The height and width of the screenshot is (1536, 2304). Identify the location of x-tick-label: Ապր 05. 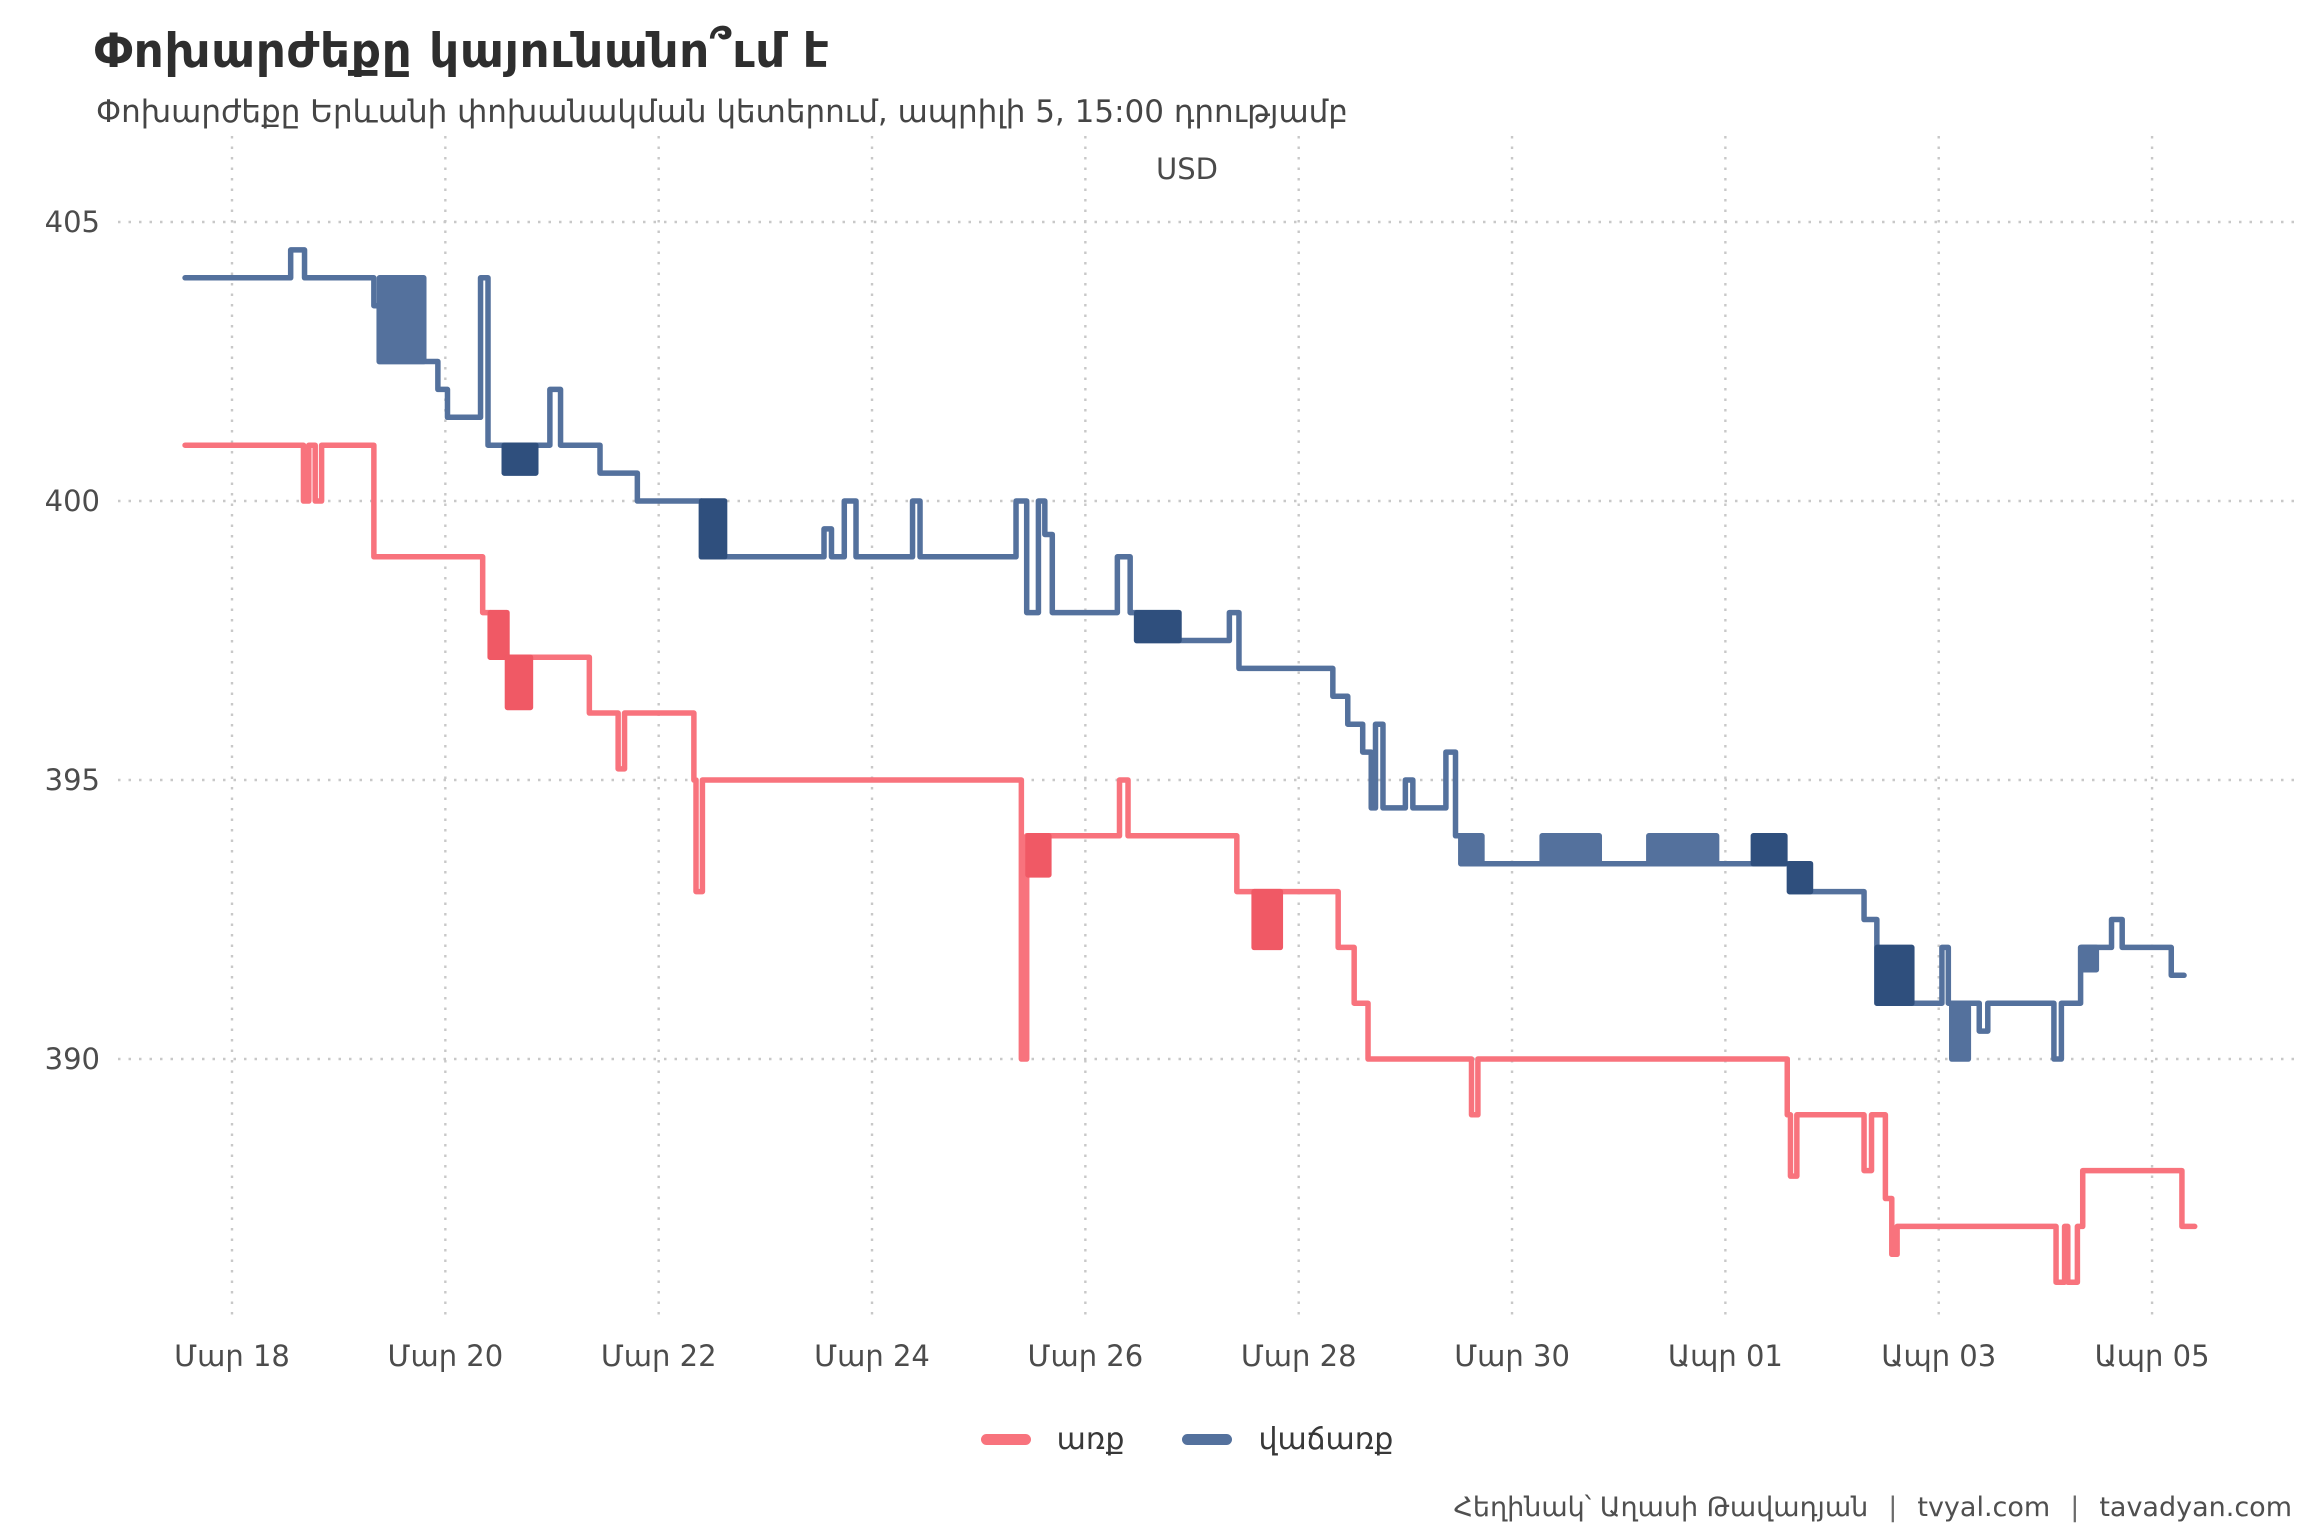
(2152, 1356).